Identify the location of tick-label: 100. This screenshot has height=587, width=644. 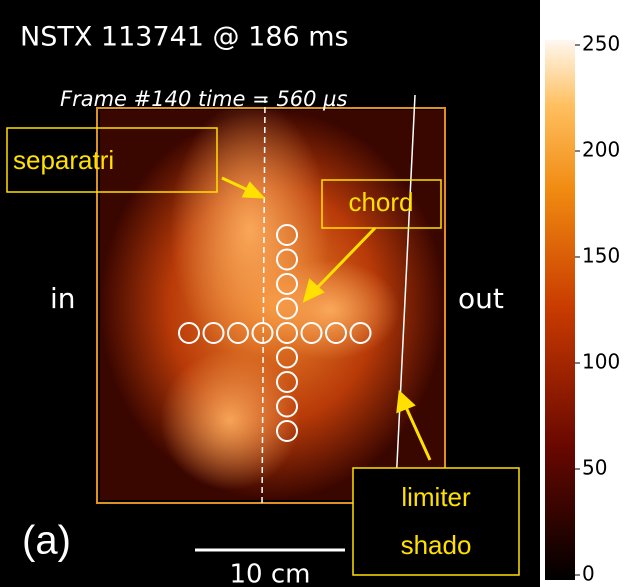
(601, 362).